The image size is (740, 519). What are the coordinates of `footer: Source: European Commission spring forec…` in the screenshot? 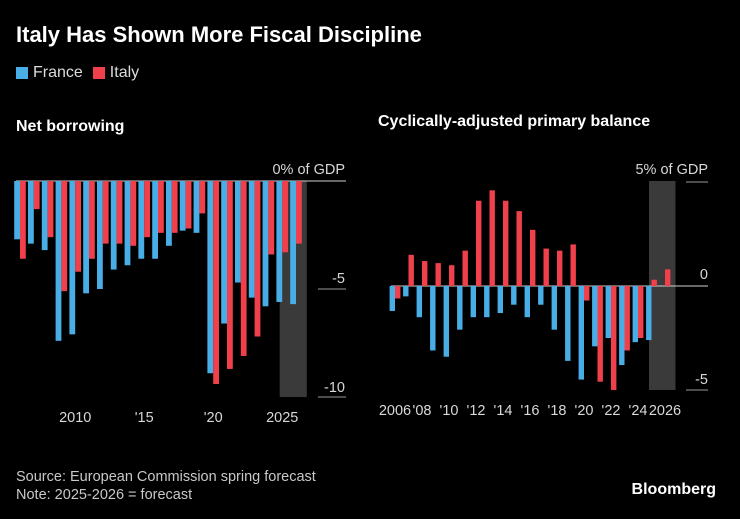 It's located at (166, 486).